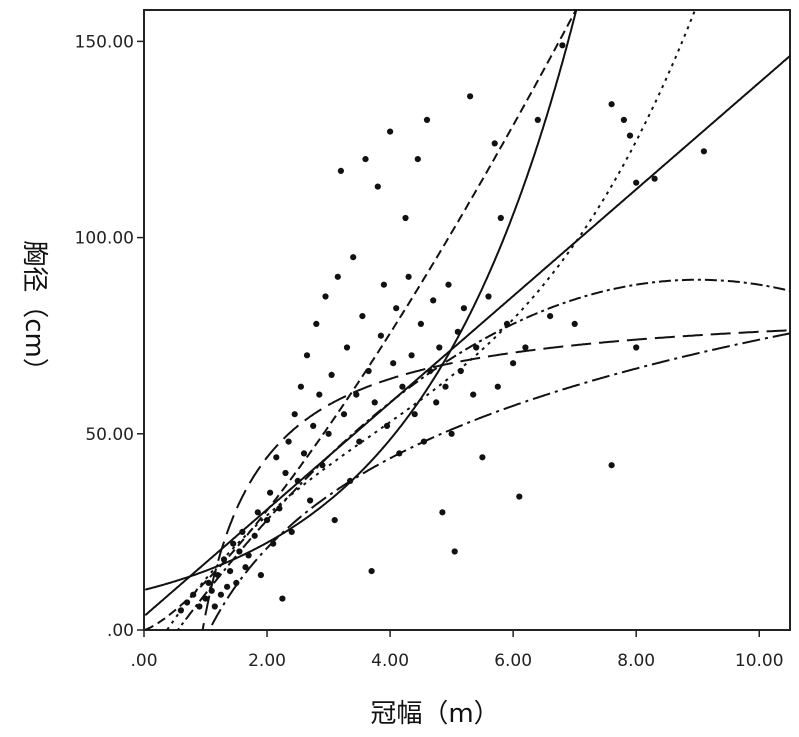  Describe the element at coordinates (390, 661) in the screenshot. I see `x-tick-label: 4.00` at that location.